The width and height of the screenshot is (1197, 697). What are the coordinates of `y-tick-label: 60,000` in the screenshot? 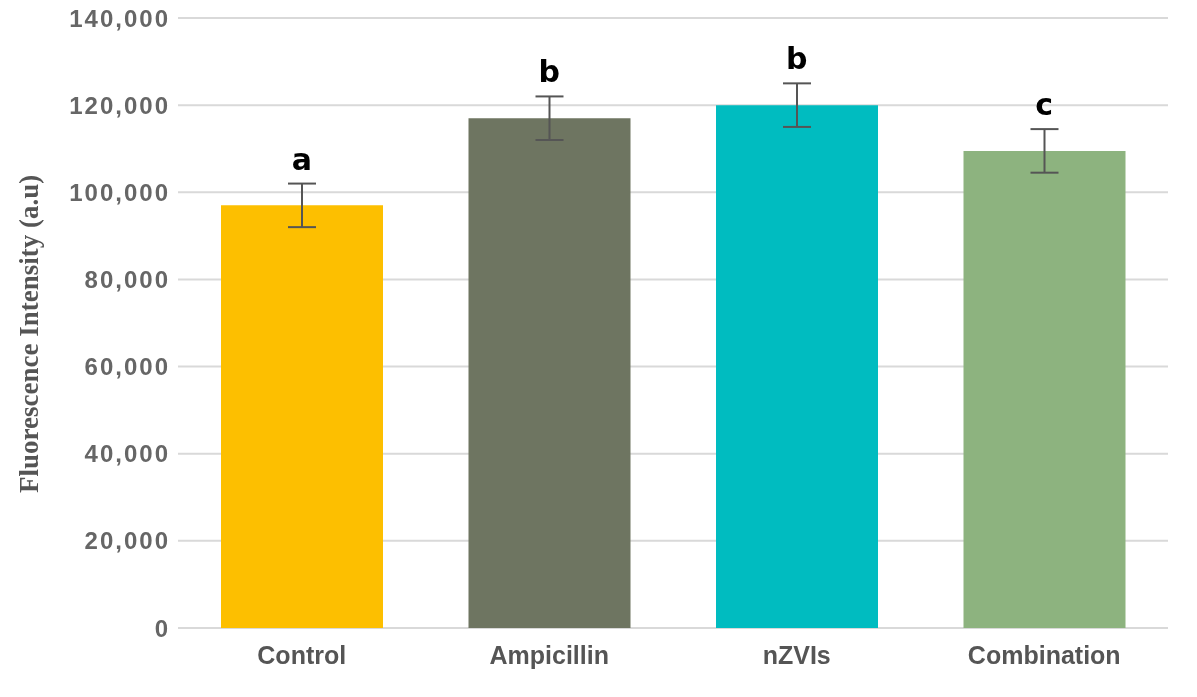 It's located at (127, 367).